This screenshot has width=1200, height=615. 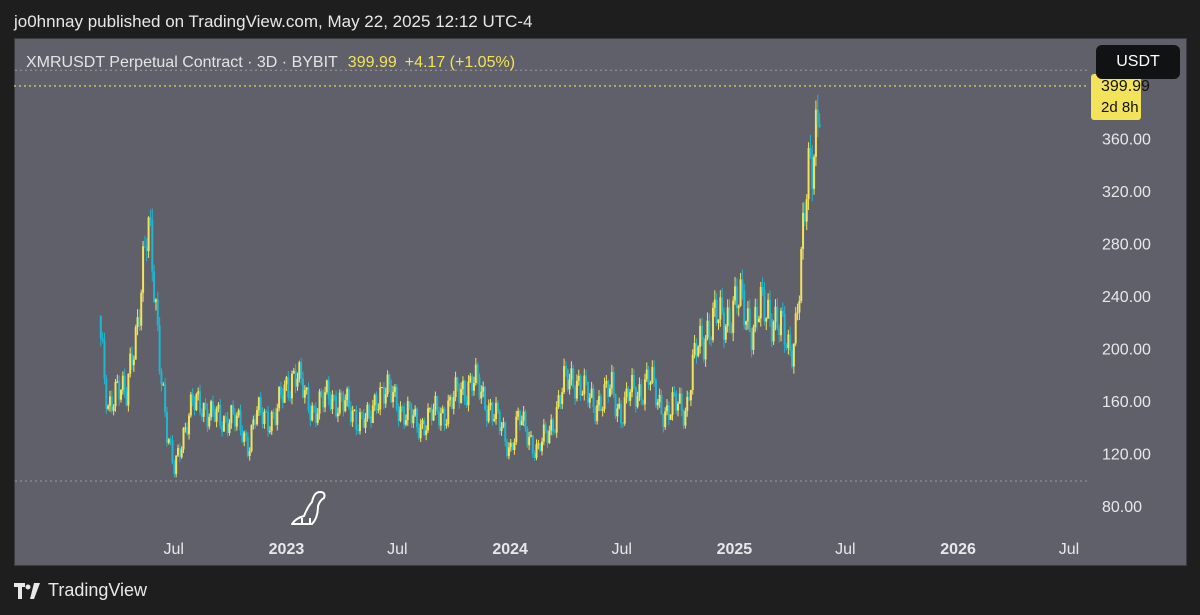 What do you see at coordinates (1120, 107) in the screenshot?
I see `bar-countdown: 2d 8h` at bounding box center [1120, 107].